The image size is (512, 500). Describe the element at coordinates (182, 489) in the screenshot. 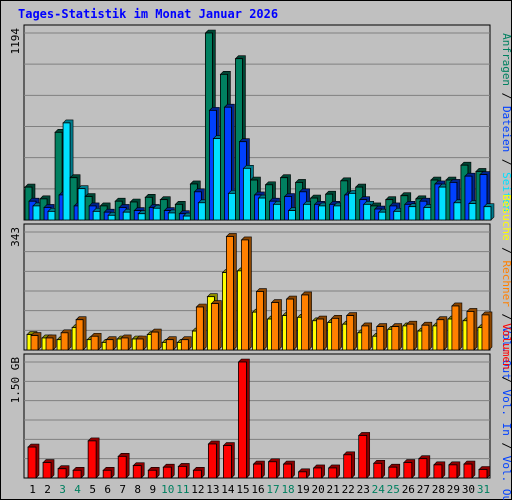

I see `x-tick-label: 11` at that location.